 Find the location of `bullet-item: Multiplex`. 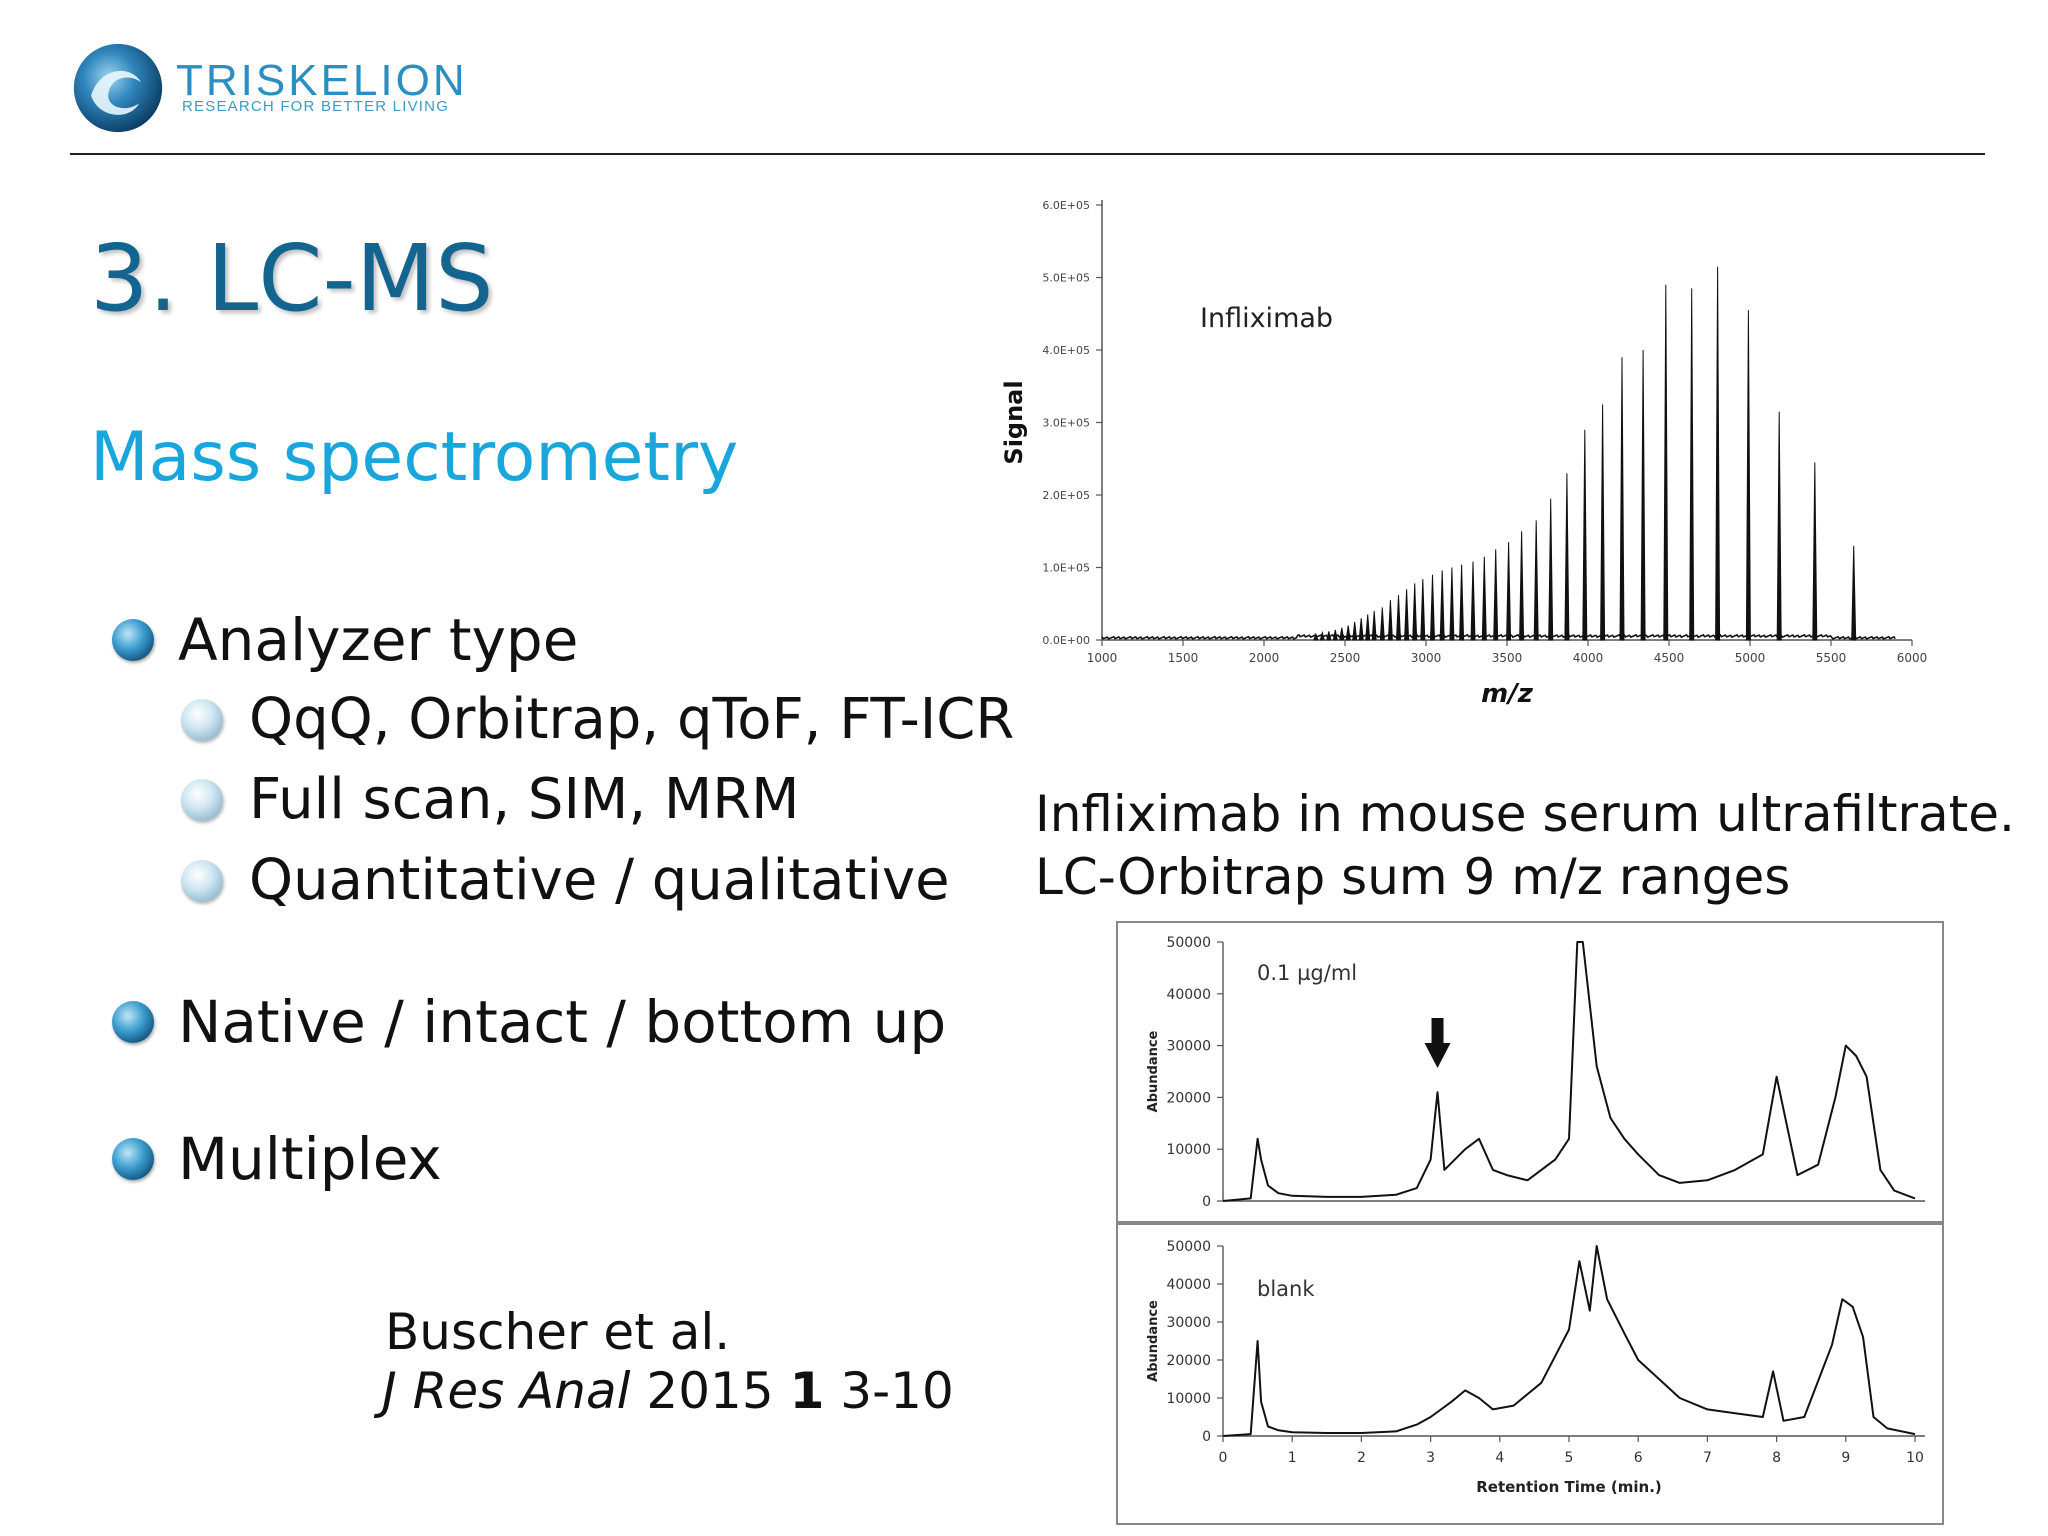

bullet-item: Multiplex is located at coordinates (277, 1159).